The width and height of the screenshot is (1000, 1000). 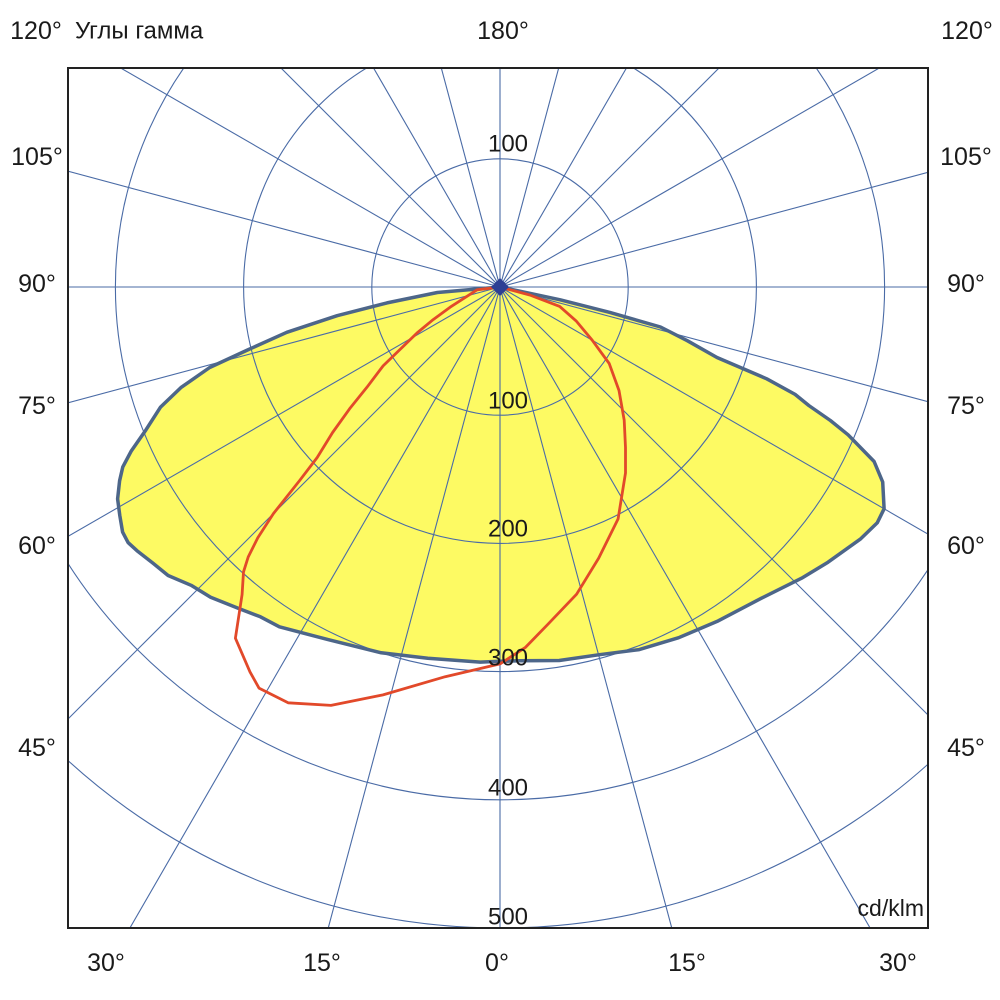 I want to click on radial-tick-400: 400, so click(x=508, y=788).